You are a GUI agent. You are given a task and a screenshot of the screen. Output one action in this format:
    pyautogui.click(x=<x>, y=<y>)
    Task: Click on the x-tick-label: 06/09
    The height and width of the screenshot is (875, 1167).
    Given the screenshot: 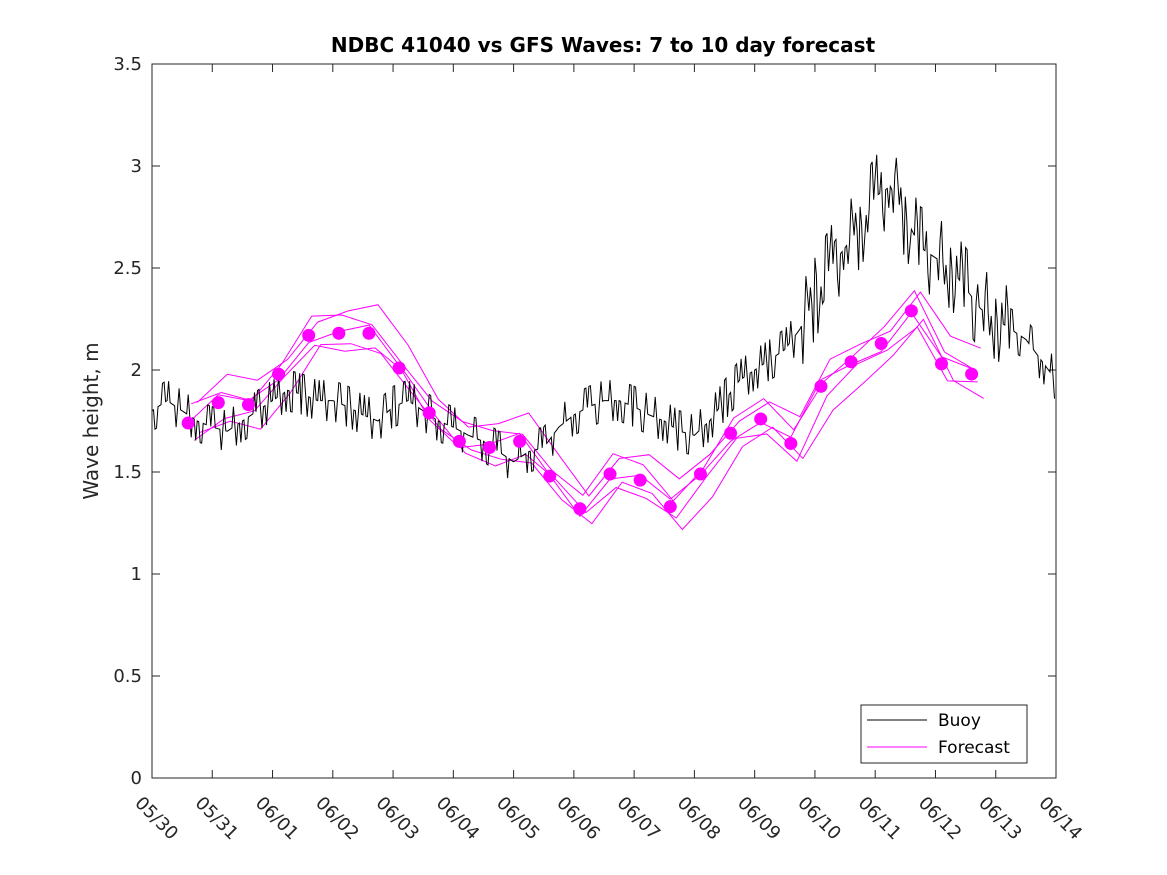 What is the action you would take?
    pyautogui.click(x=759, y=819)
    